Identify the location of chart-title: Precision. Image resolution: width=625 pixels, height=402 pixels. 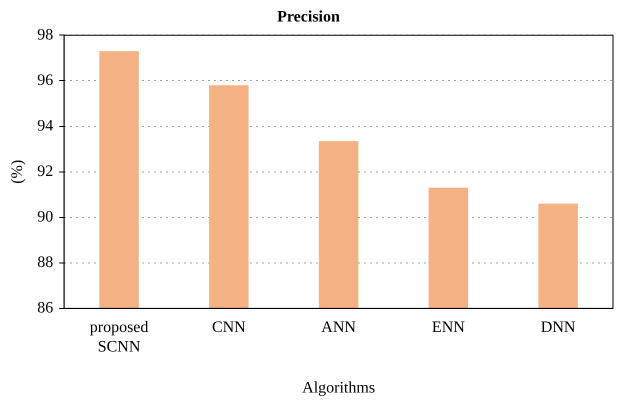
(308, 17).